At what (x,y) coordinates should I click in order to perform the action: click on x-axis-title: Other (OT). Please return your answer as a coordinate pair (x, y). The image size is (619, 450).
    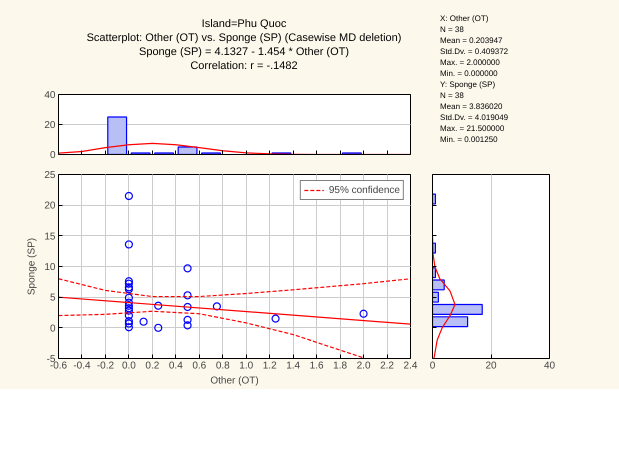
    Looking at the image, I should click on (234, 381).